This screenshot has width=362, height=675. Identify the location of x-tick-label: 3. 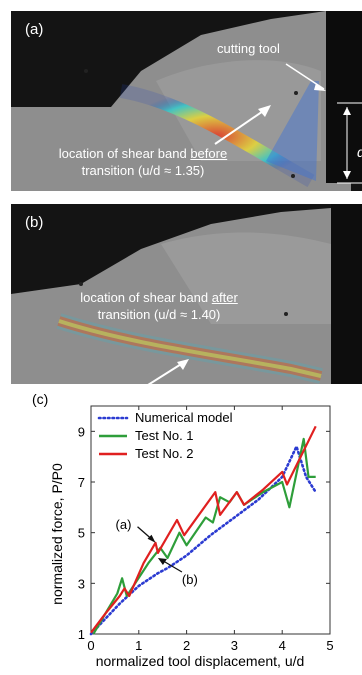
(234, 645).